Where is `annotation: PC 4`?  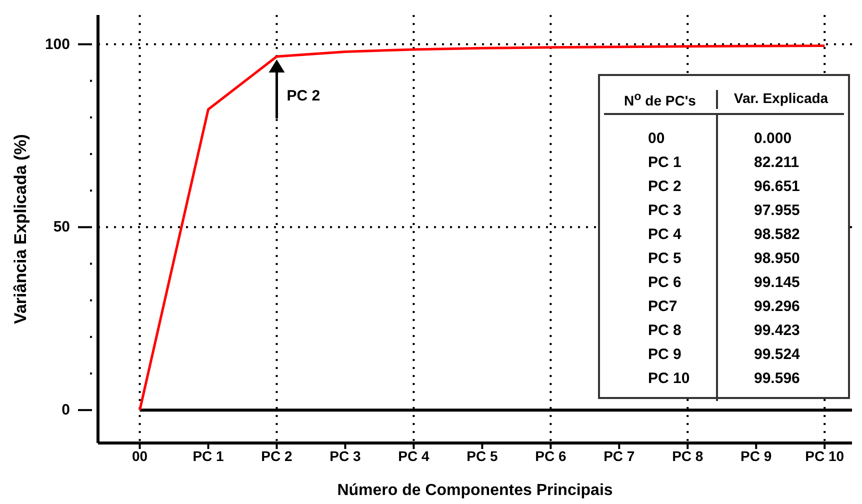 annotation: PC 4 is located at coordinates (664, 234).